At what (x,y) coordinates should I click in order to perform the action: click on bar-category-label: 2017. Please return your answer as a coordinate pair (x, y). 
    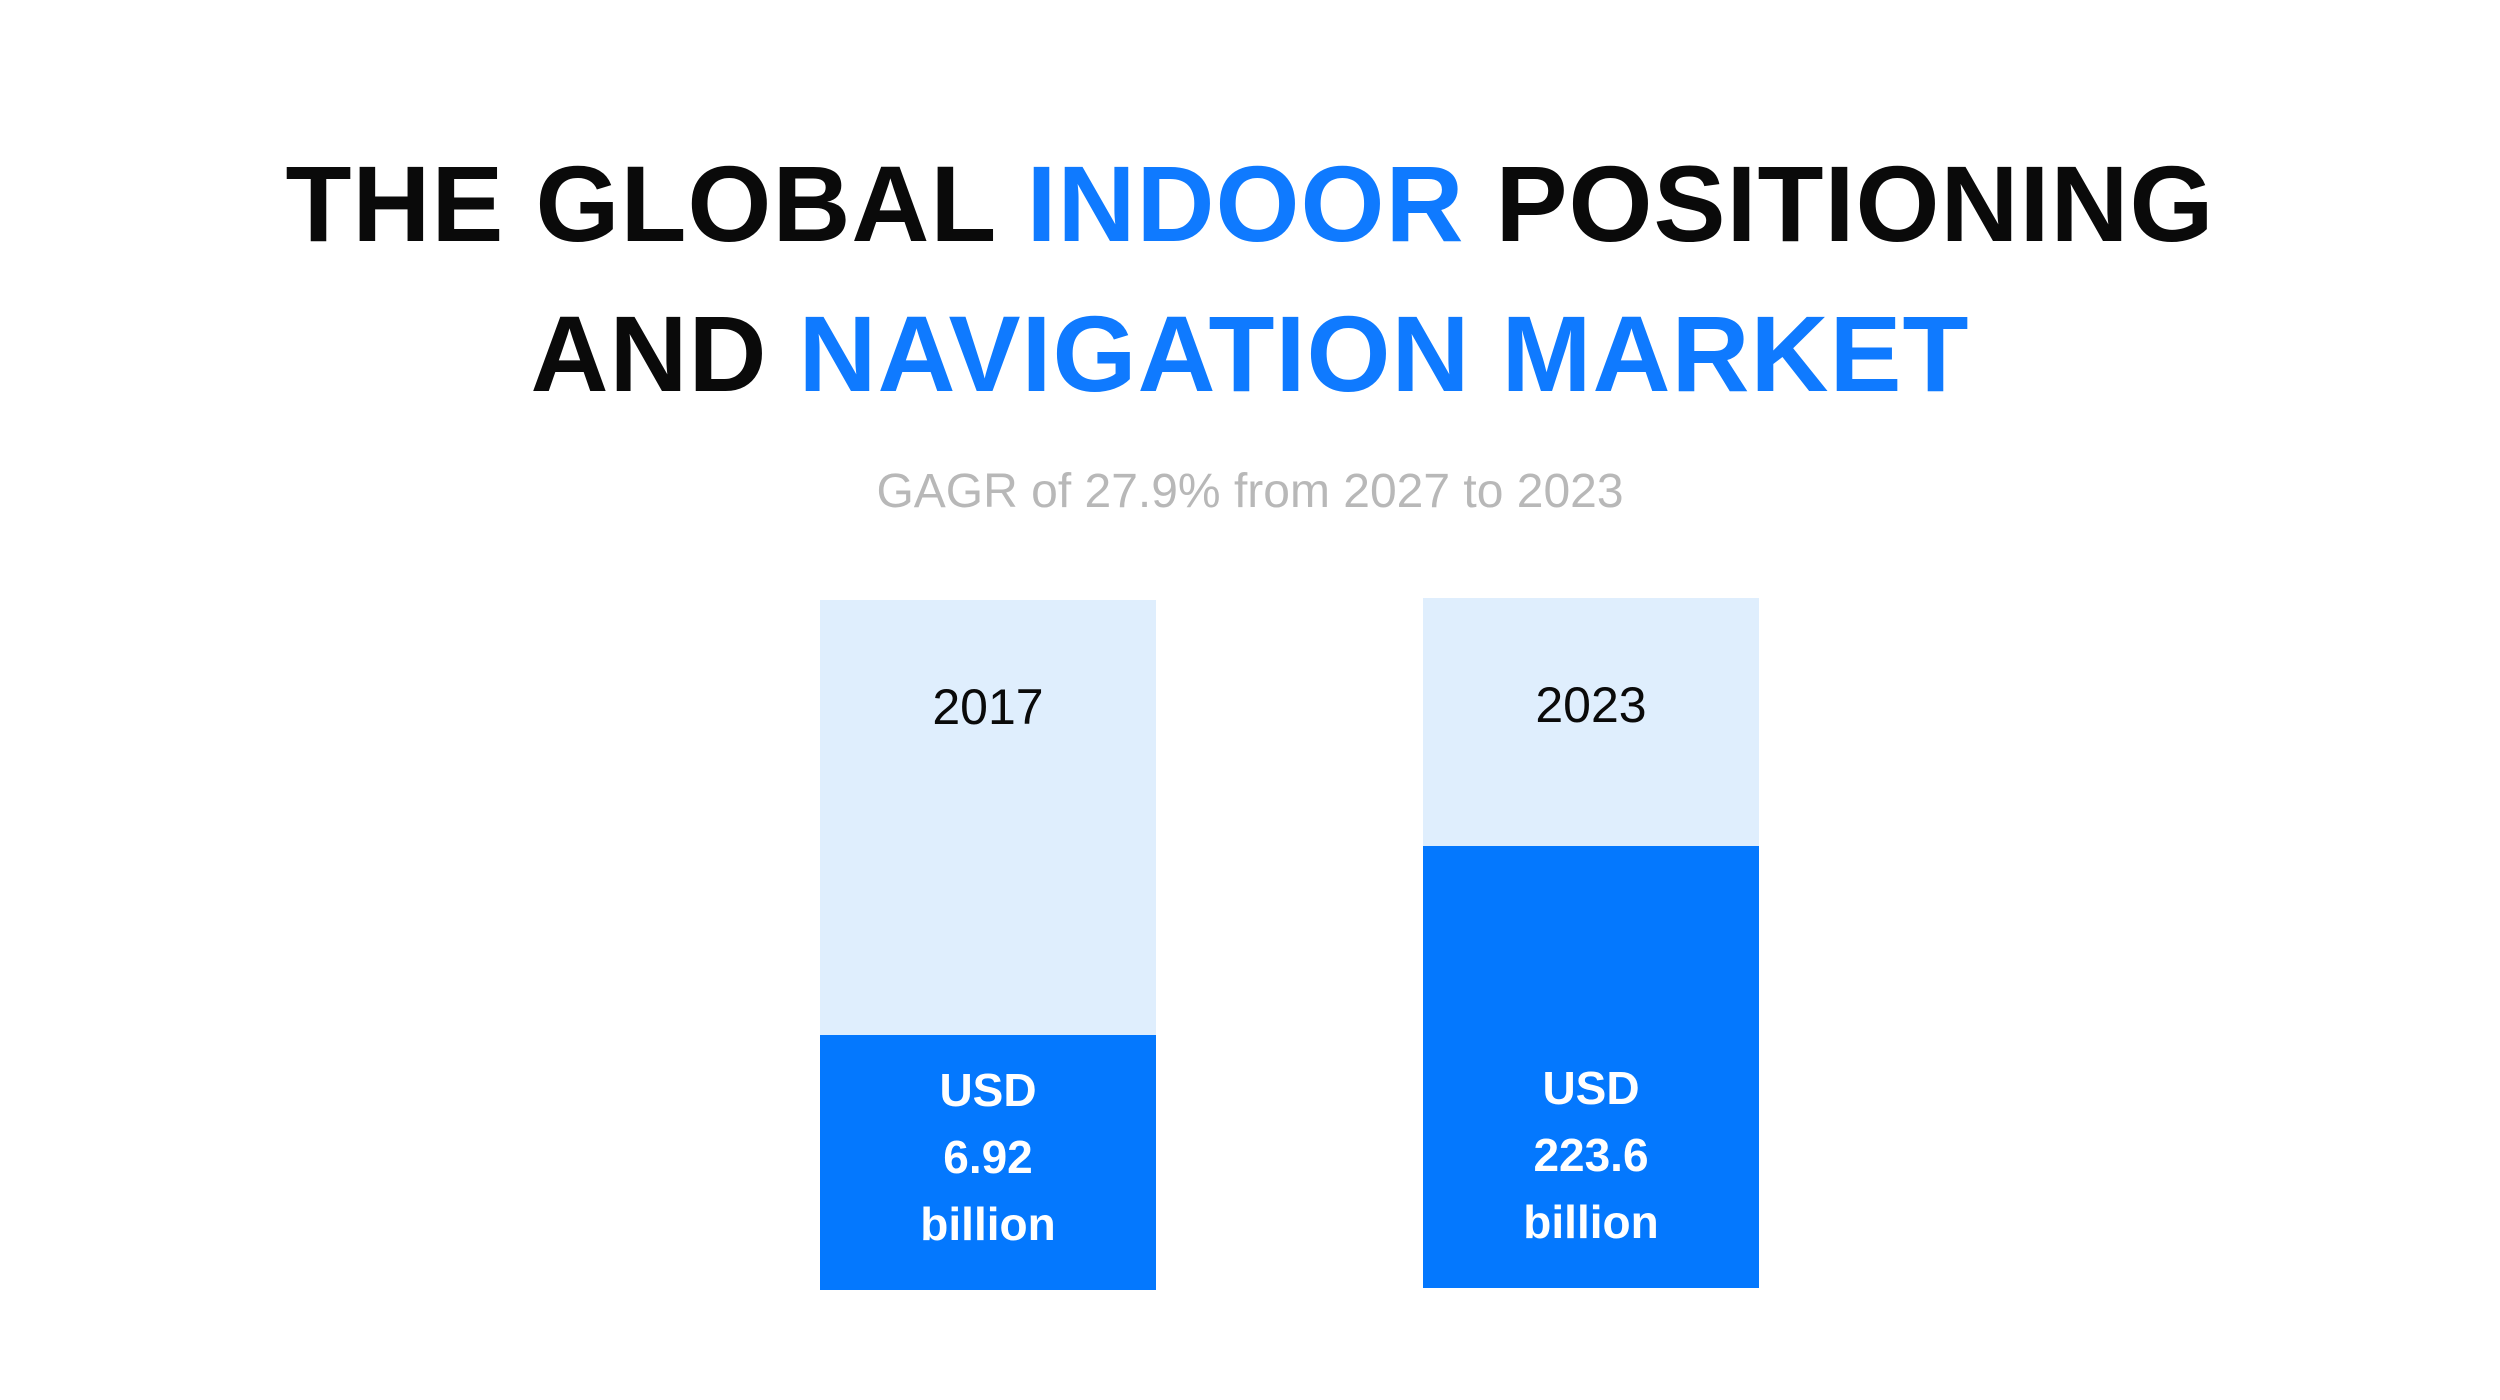
    Looking at the image, I should click on (988, 707).